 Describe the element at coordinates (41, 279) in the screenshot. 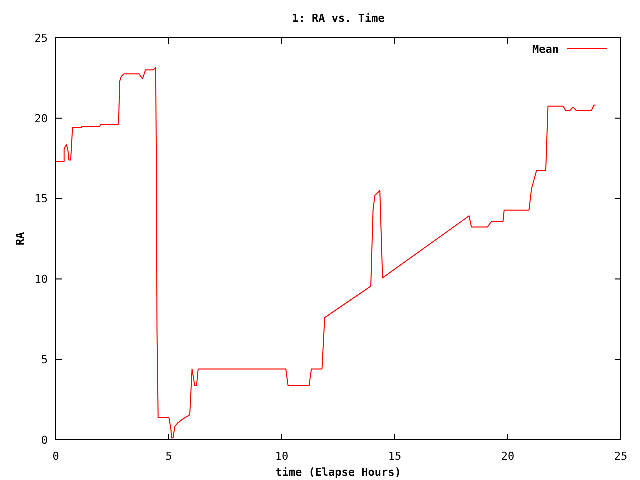

I see `y-tick-label: 10` at that location.